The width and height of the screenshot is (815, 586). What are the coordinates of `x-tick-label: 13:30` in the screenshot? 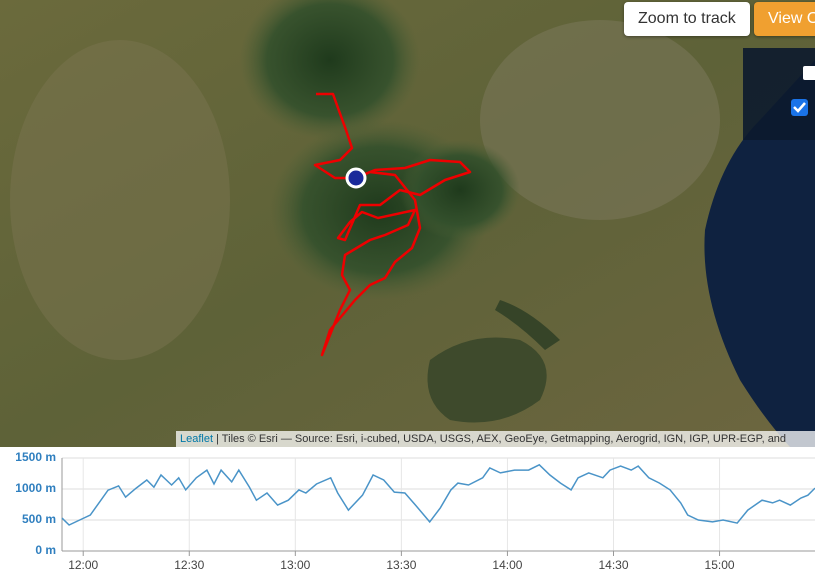 It's located at (401, 565).